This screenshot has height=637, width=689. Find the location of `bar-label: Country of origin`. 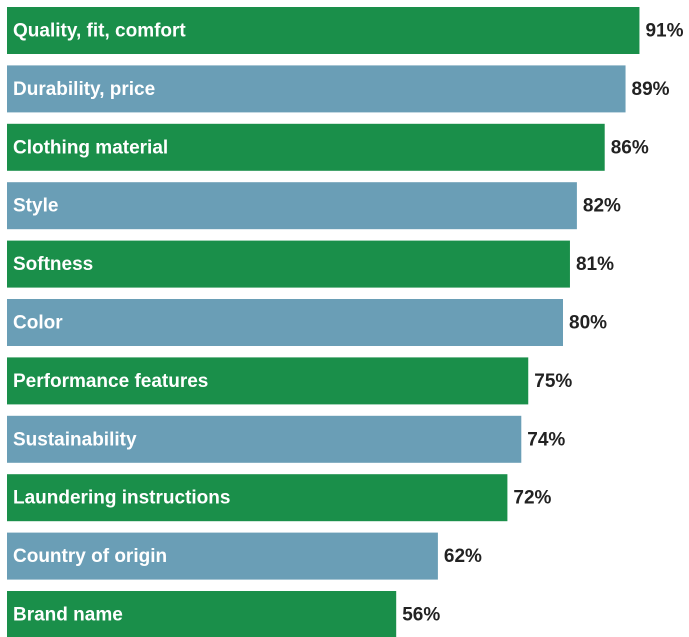

bar-label: Country of origin is located at coordinates (90, 556).